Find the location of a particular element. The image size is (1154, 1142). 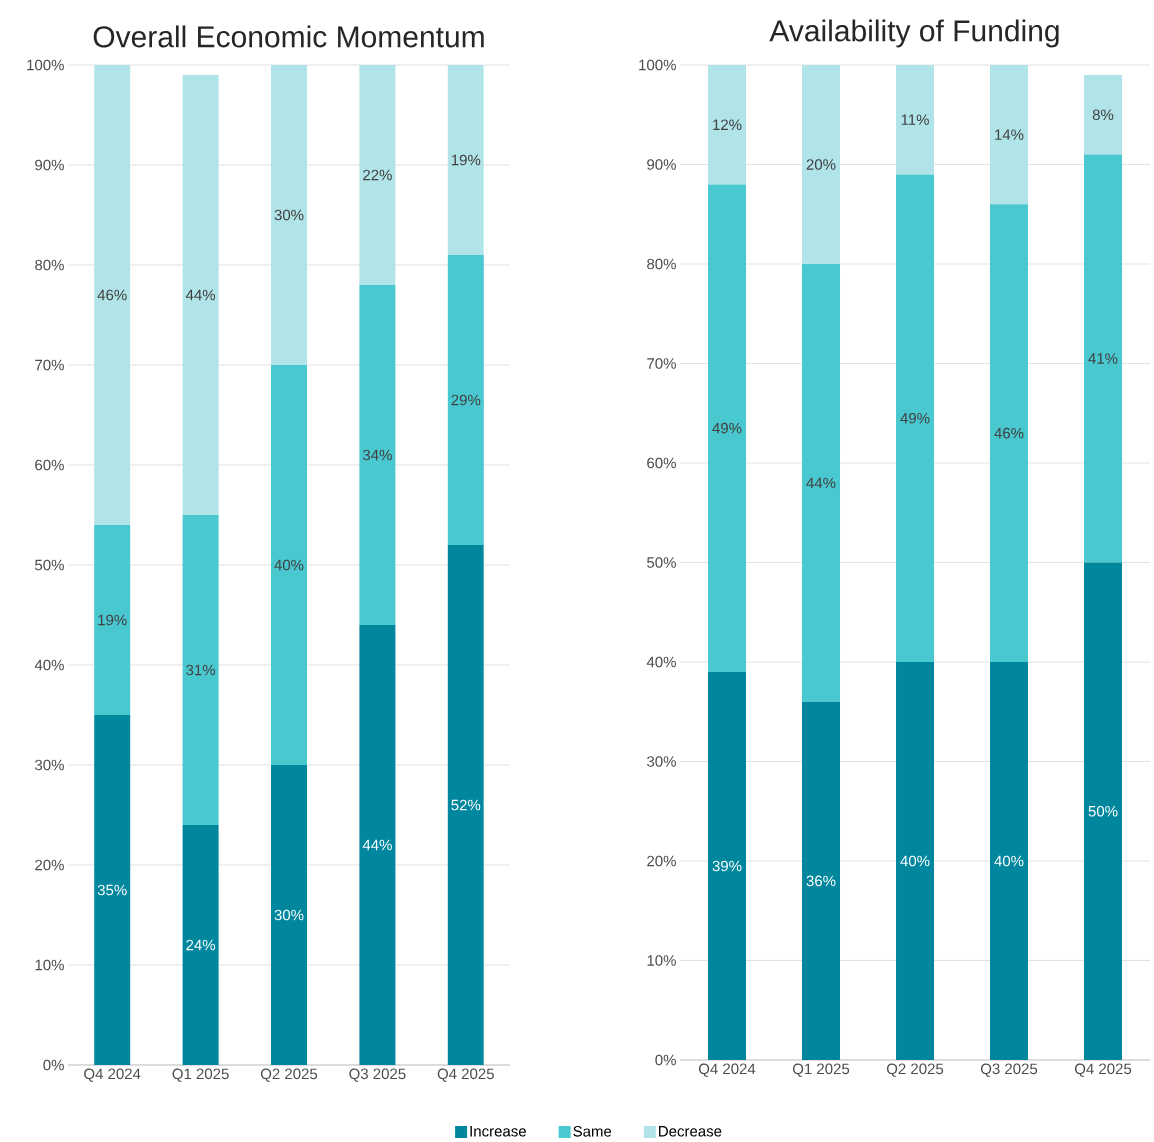

legend-label: Increase is located at coordinates (498, 1131).